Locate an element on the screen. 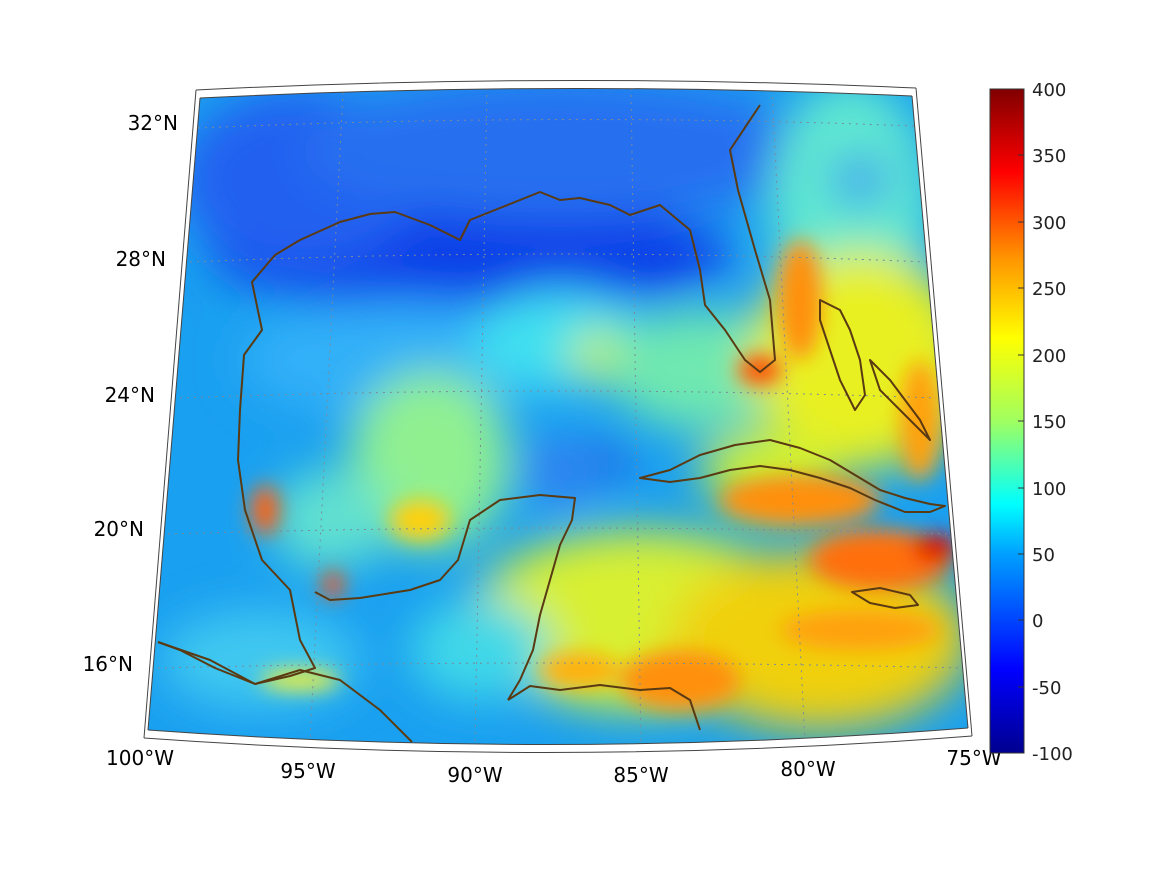  central-america-coast is located at coordinates (604, 707).